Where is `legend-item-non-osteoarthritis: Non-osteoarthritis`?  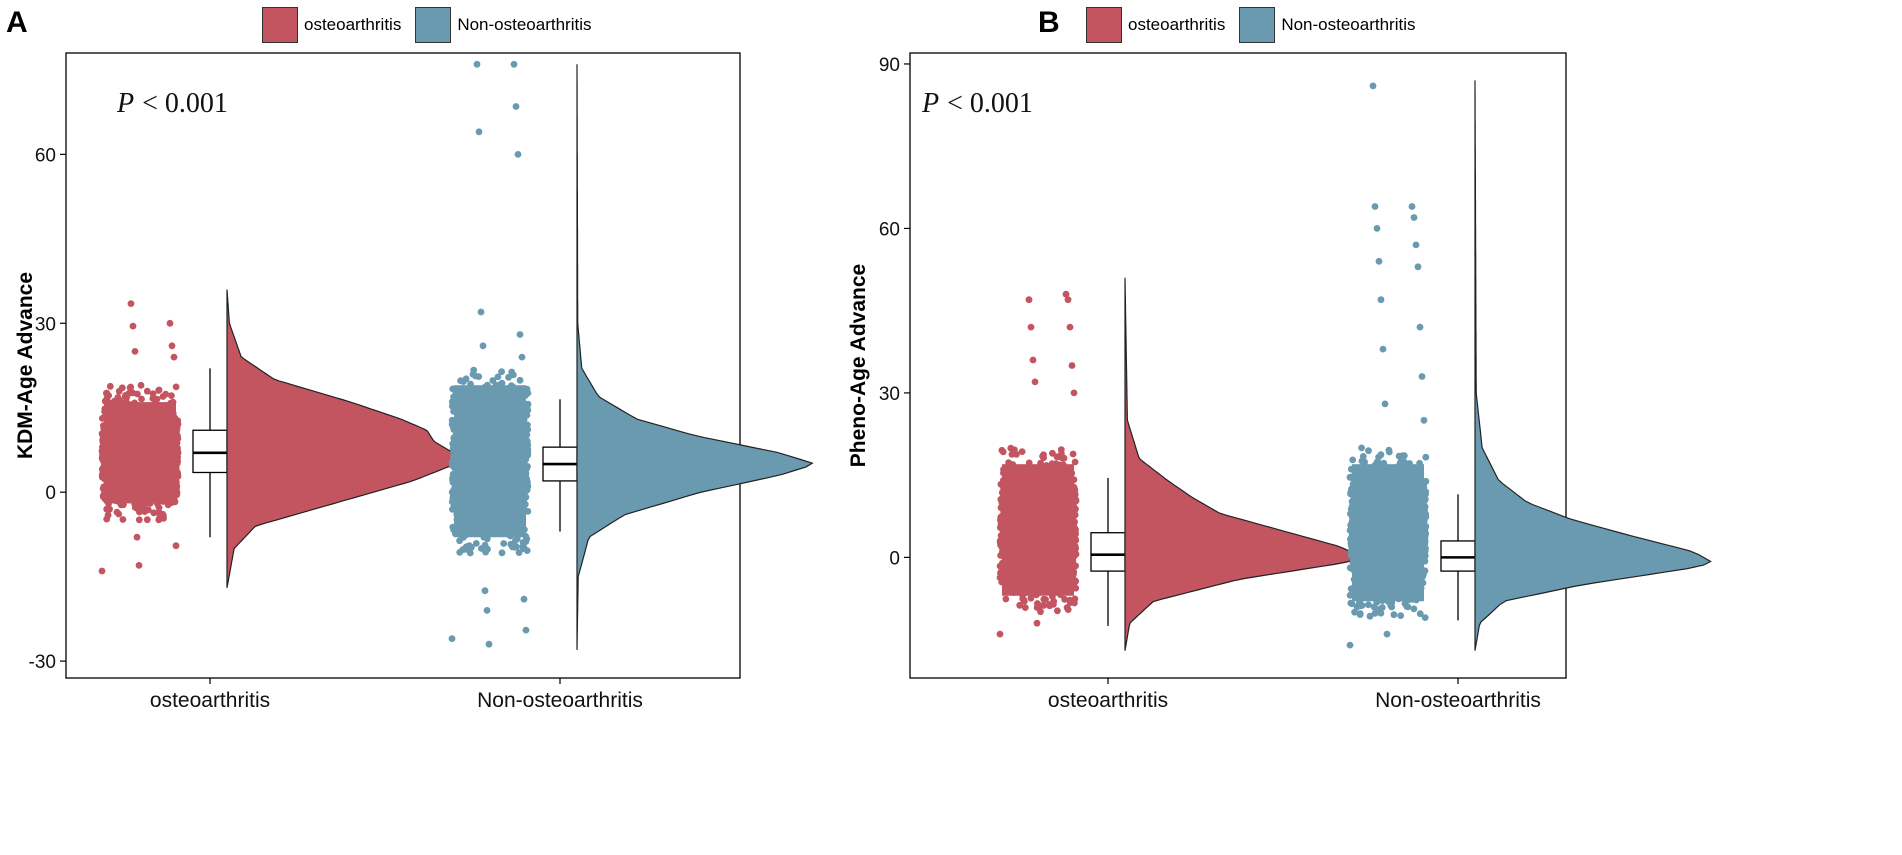 legend-item-non-osteoarthritis: Non-osteoarthritis is located at coordinates (1327, 25).